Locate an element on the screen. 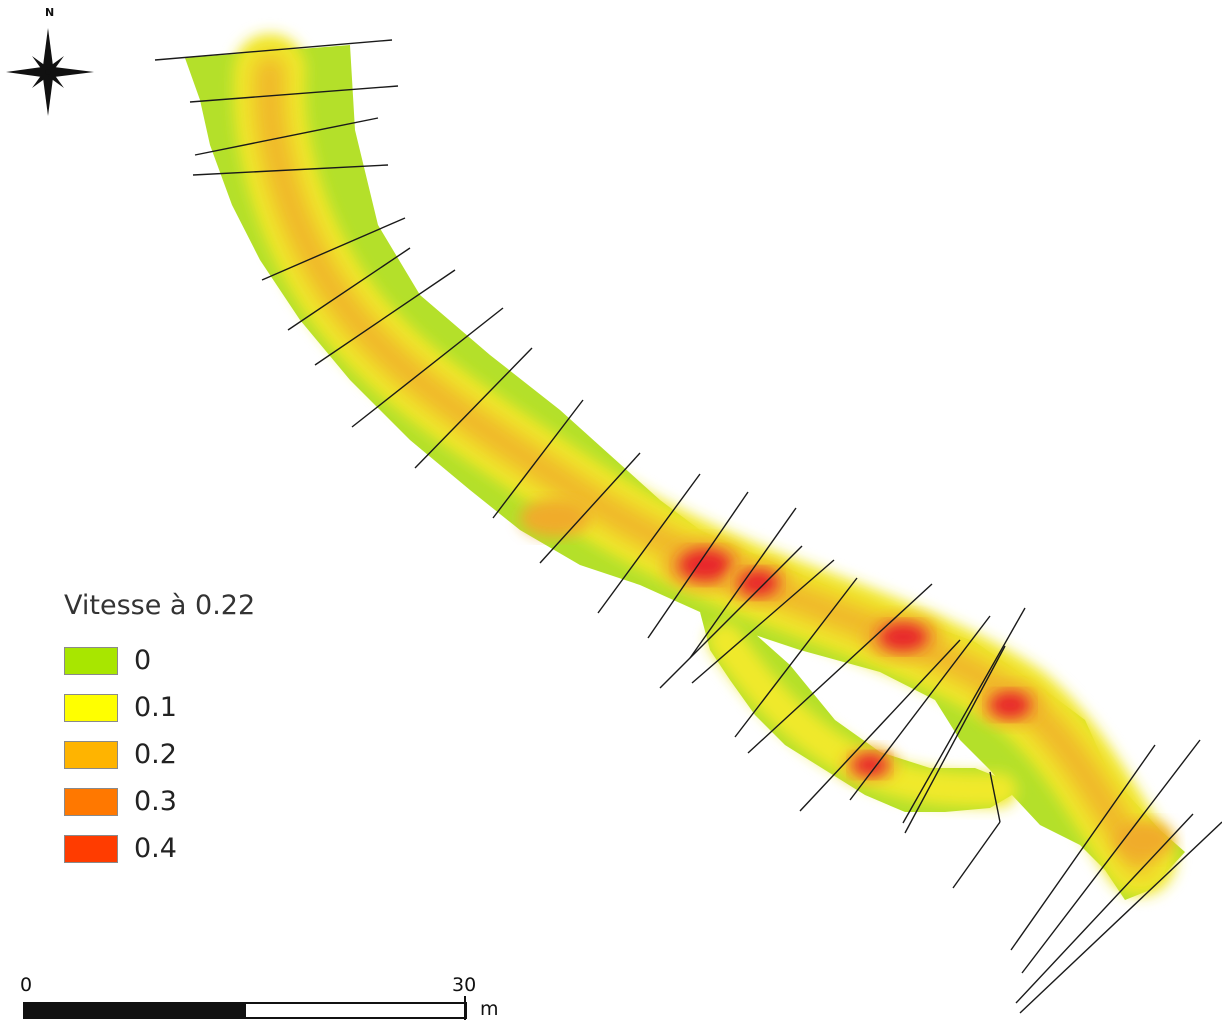 This screenshot has width=1222, height=1023. scale-unit-label: m is located at coordinates (489, 1009).